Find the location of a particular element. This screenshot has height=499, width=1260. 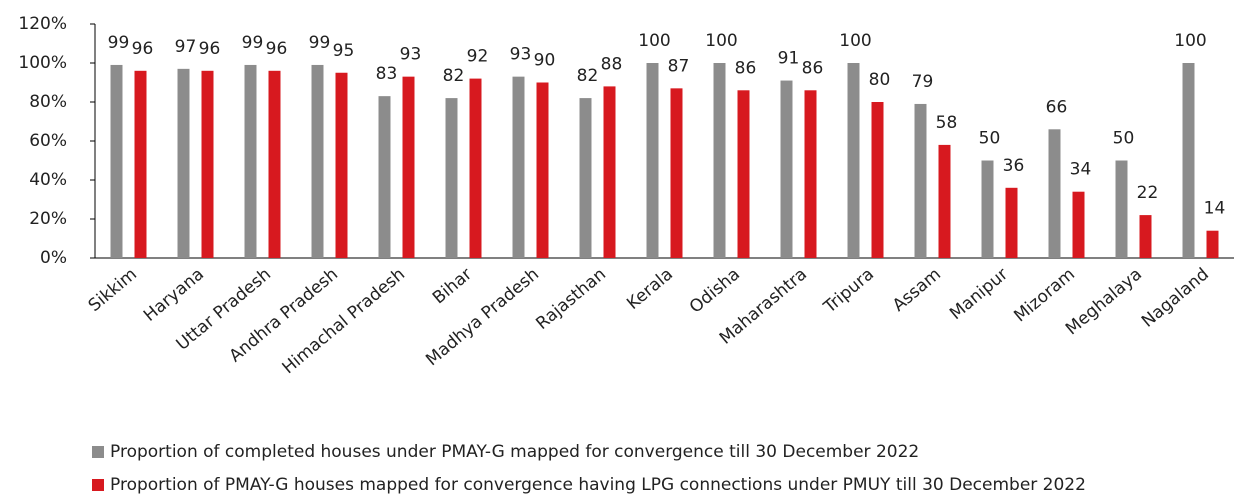

data-label: 14 is located at coordinates (1215, 209).